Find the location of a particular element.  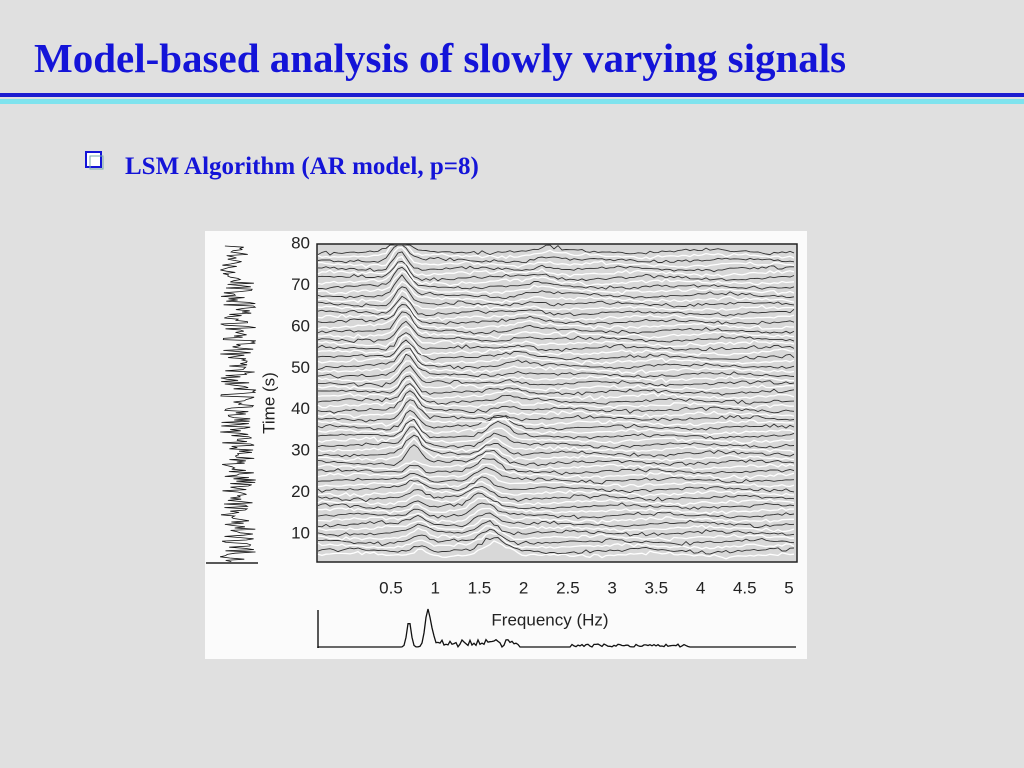

x-tick-label: 4.5 is located at coordinates (745, 587).